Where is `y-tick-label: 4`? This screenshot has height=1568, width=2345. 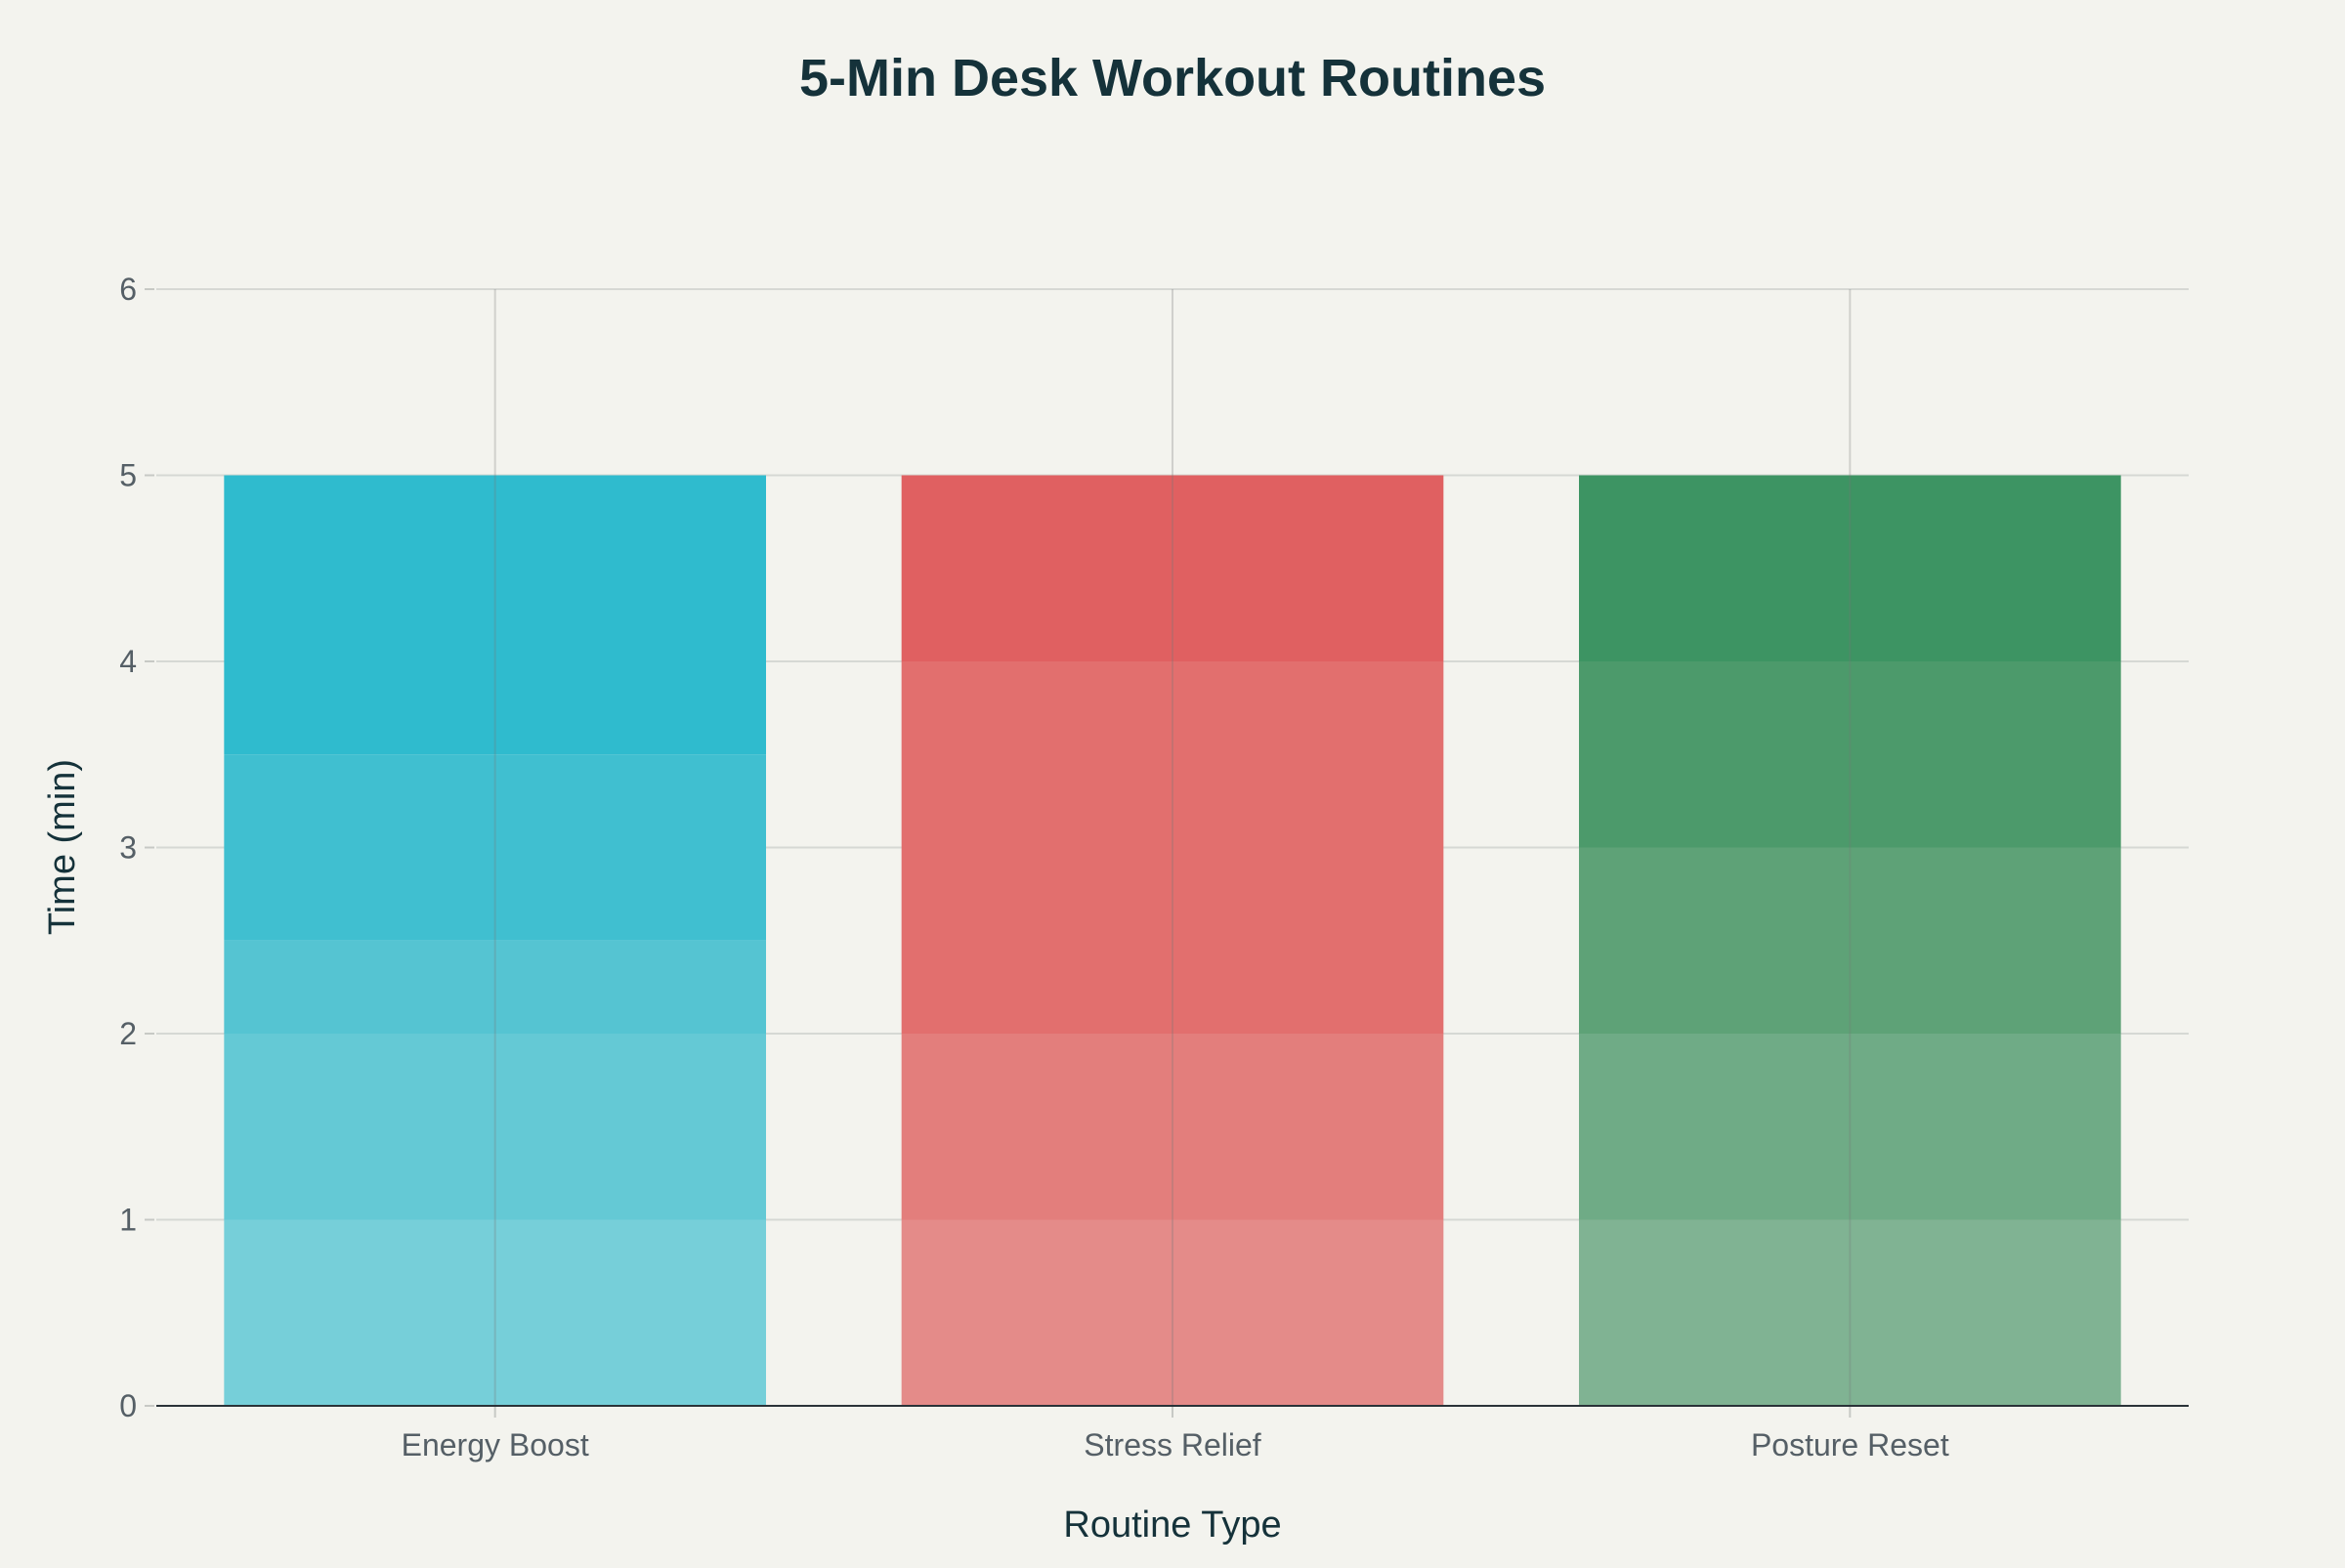 y-tick-label: 4 is located at coordinates (128, 661).